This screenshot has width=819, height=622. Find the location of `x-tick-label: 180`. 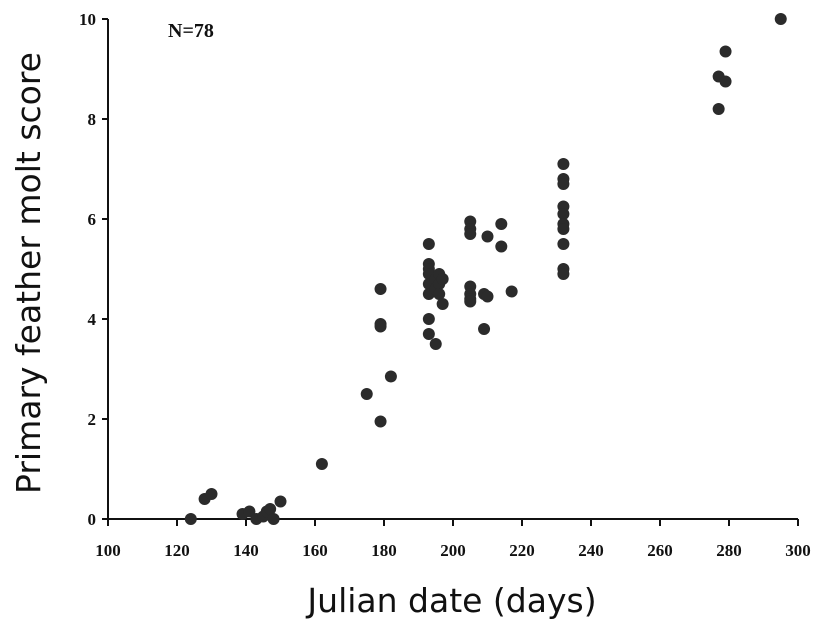

x-tick-label: 180 is located at coordinates (384, 550).